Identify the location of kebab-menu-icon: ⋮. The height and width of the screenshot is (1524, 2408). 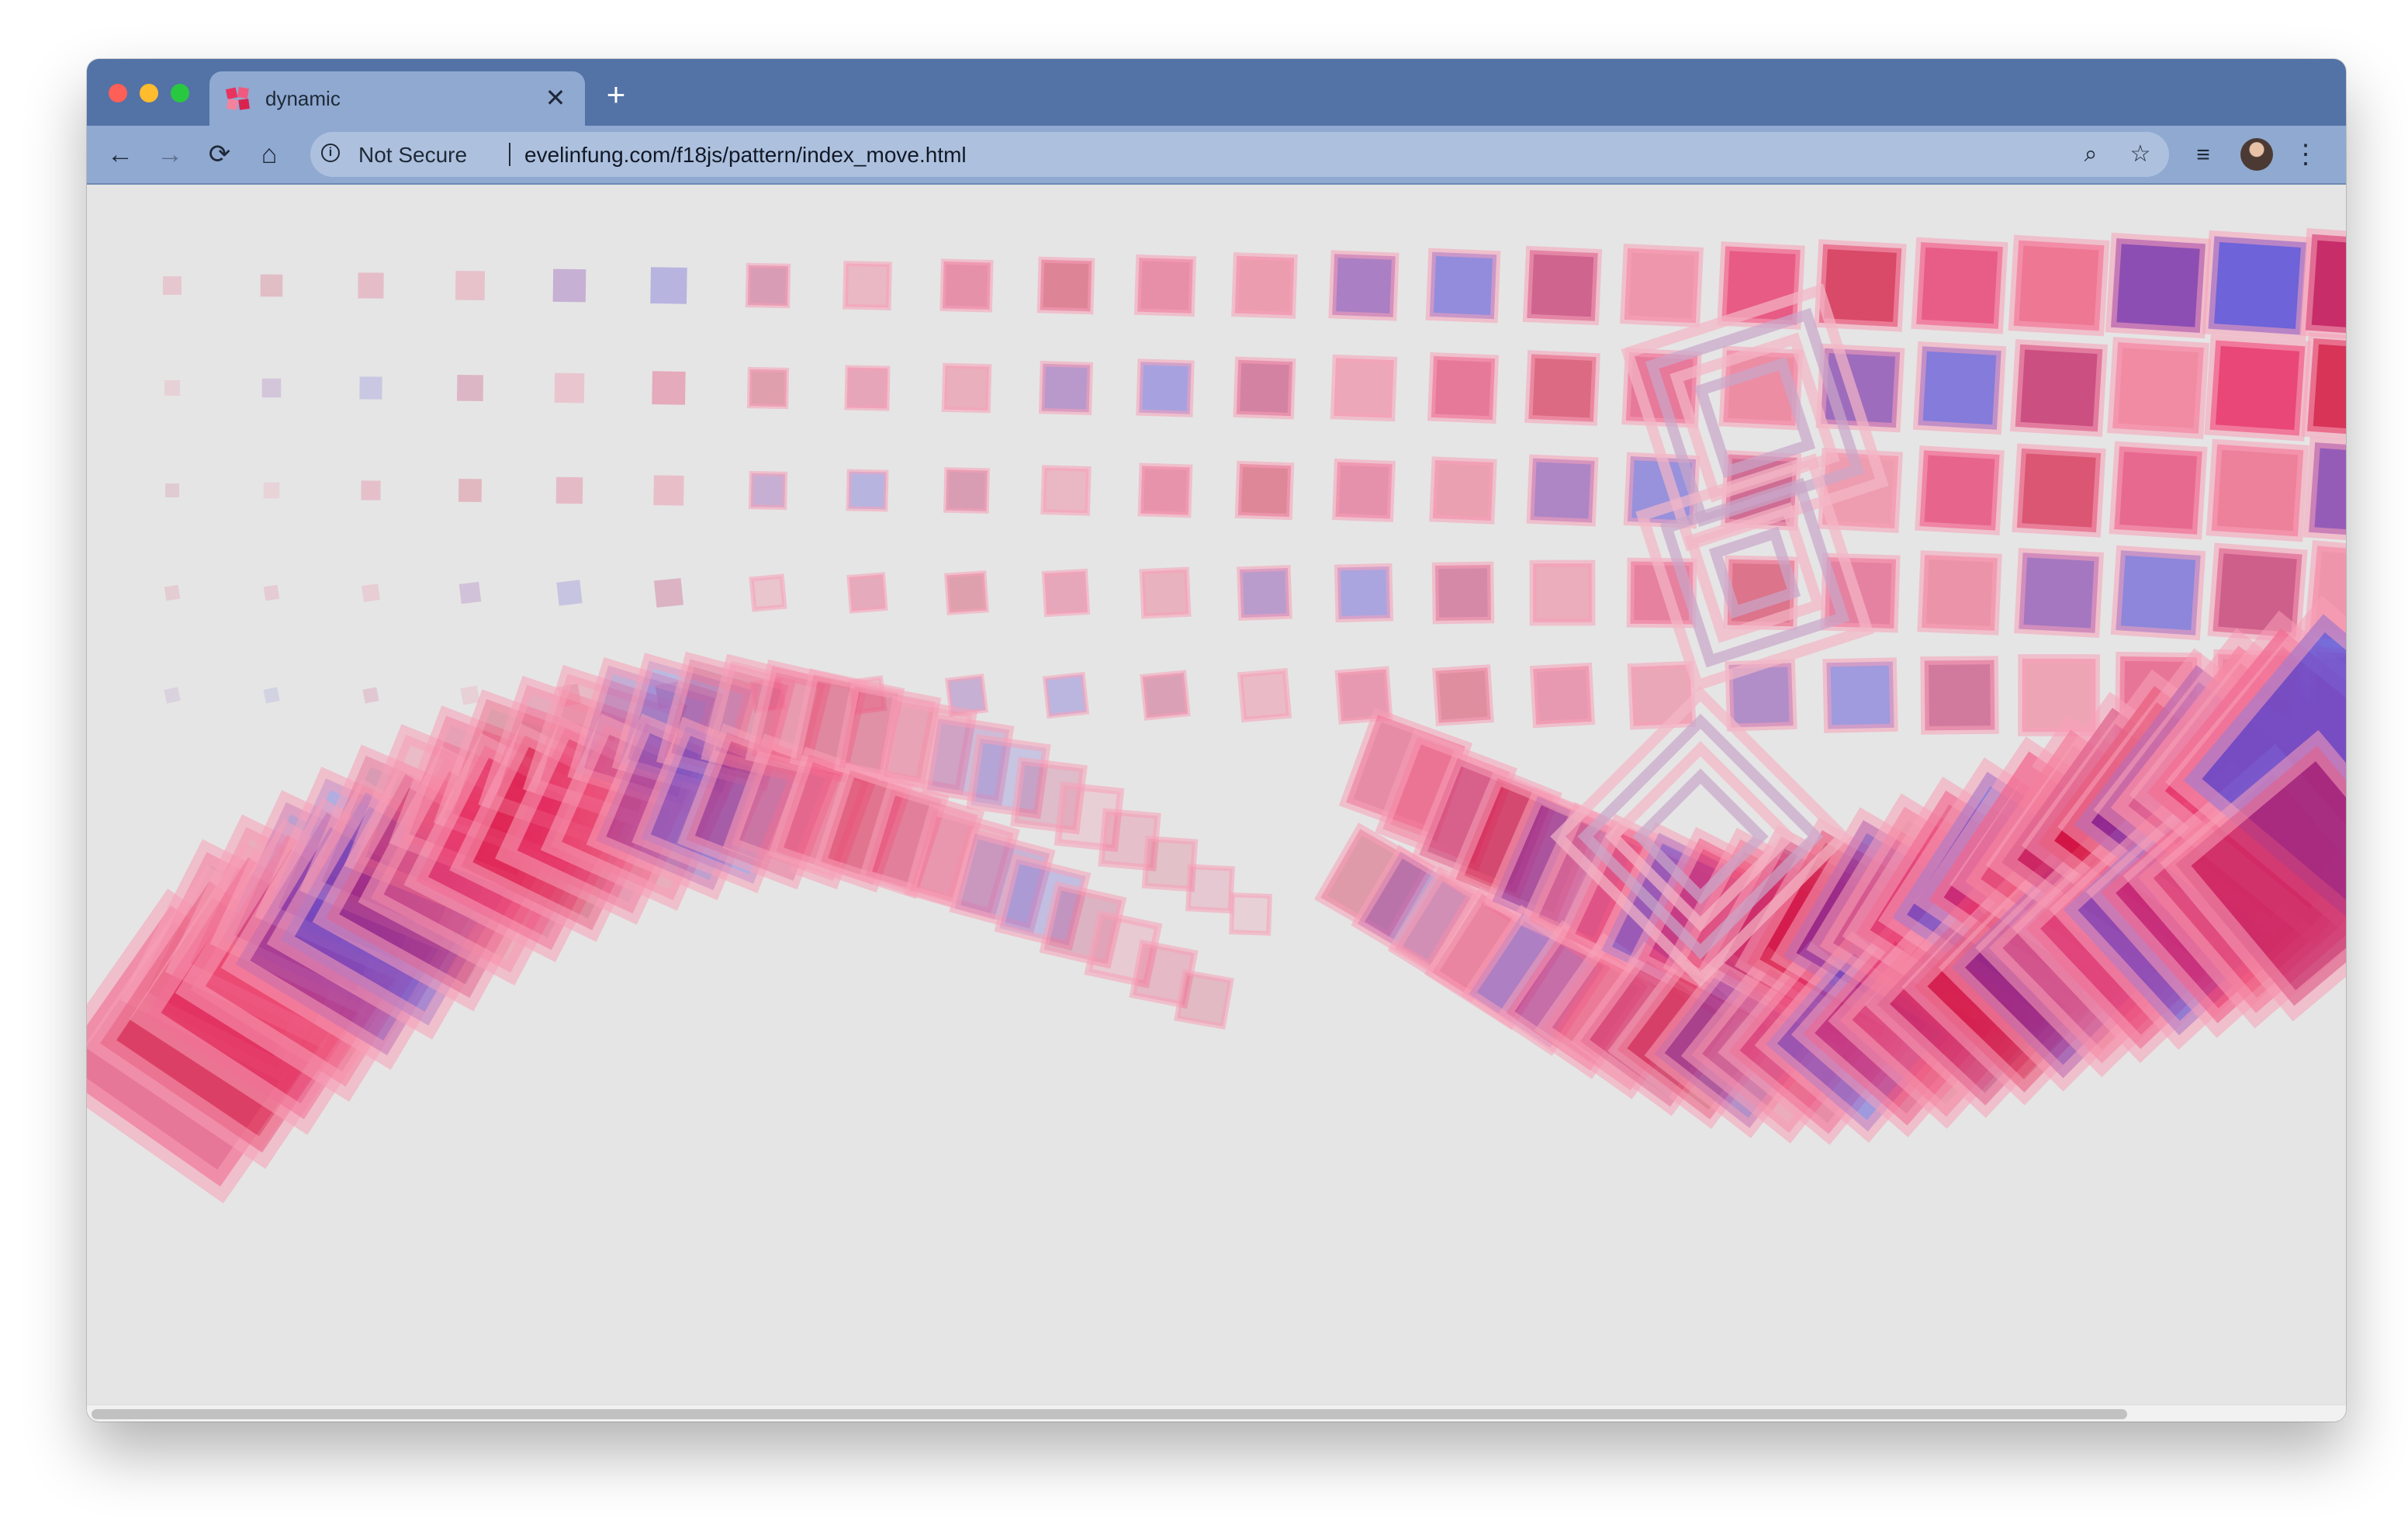
(2305, 154).